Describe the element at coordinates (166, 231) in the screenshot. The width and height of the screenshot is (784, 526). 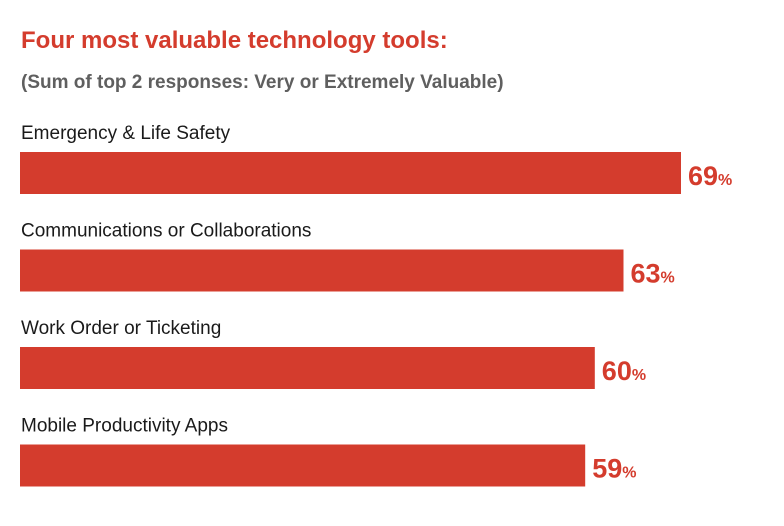
I see `category-label: Communications or Collaborations` at that location.